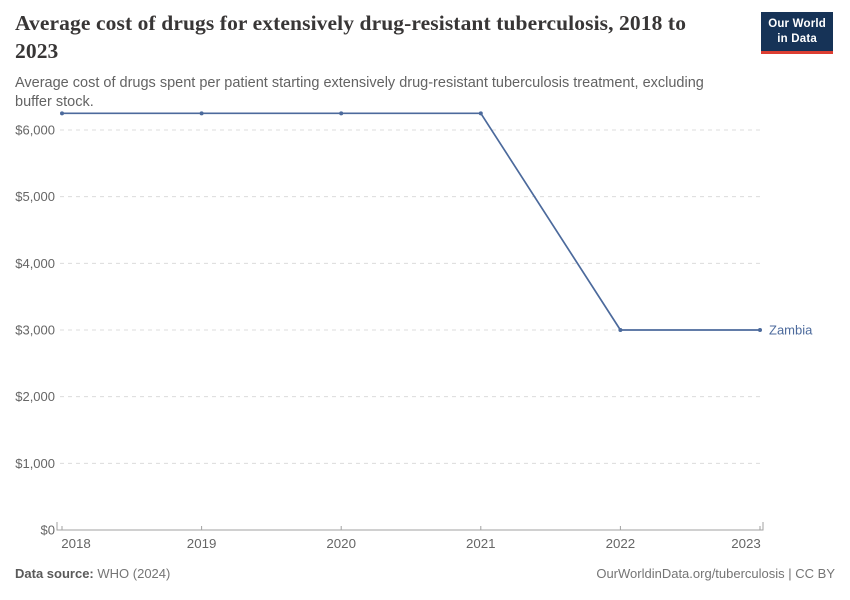 This screenshot has height=600, width=850. What do you see at coordinates (35, 396) in the screenshot?
I see `y-tick-label: $2,000` at bounding box center [35, 396].